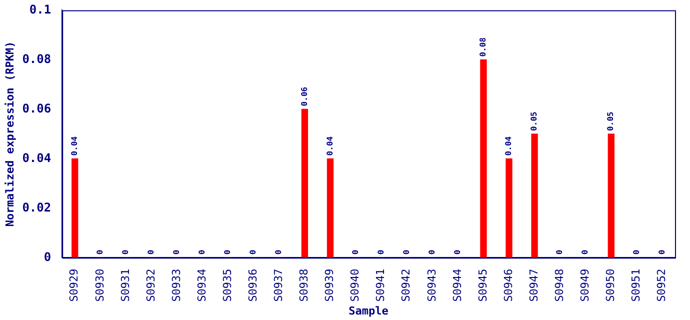 The height and width of the screenshot is (320, 690). What do you see at coordinates (304, 285) in the screenshot?
I see `x-tick-label: S0938` at bounding box center [304, 285].